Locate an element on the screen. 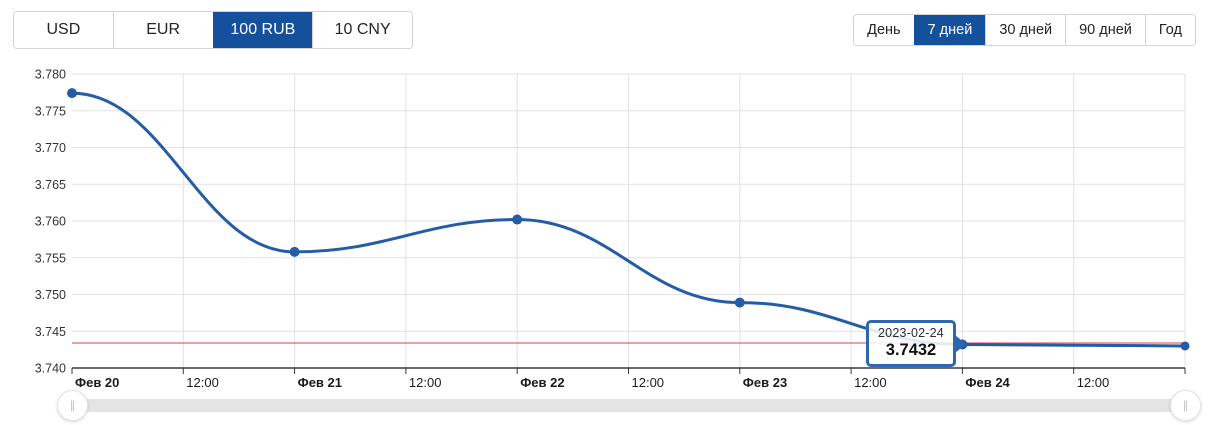 The image size is (1208, 425). svg-text: 3.775 is located at coordinates (50, 111).